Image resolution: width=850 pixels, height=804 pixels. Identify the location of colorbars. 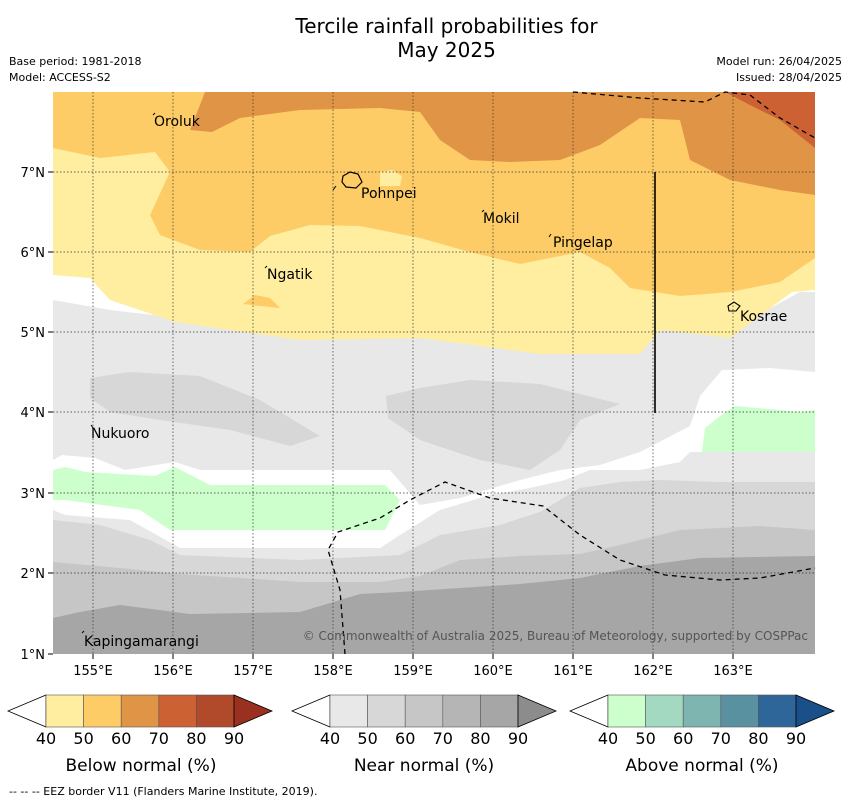
(421, 711).